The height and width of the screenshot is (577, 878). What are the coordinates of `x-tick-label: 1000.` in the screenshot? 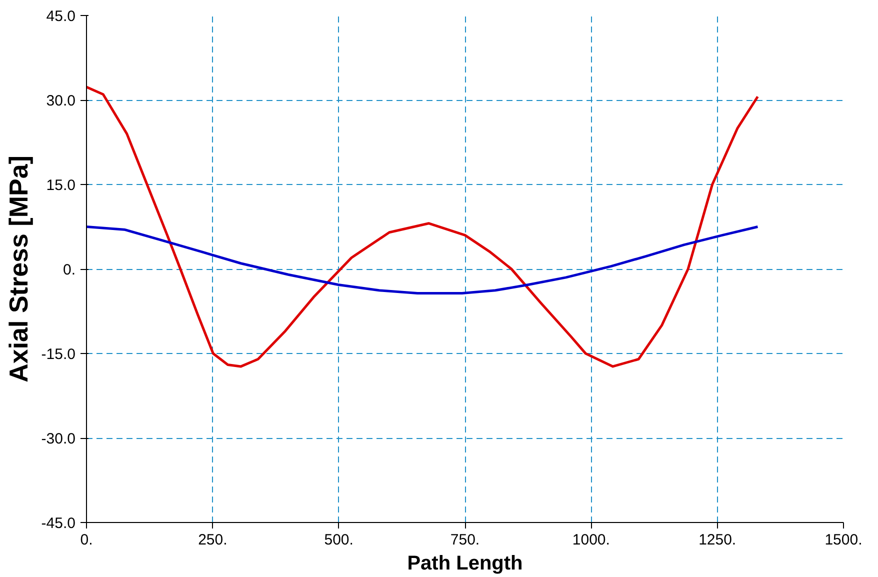 It's located at (591, 540).